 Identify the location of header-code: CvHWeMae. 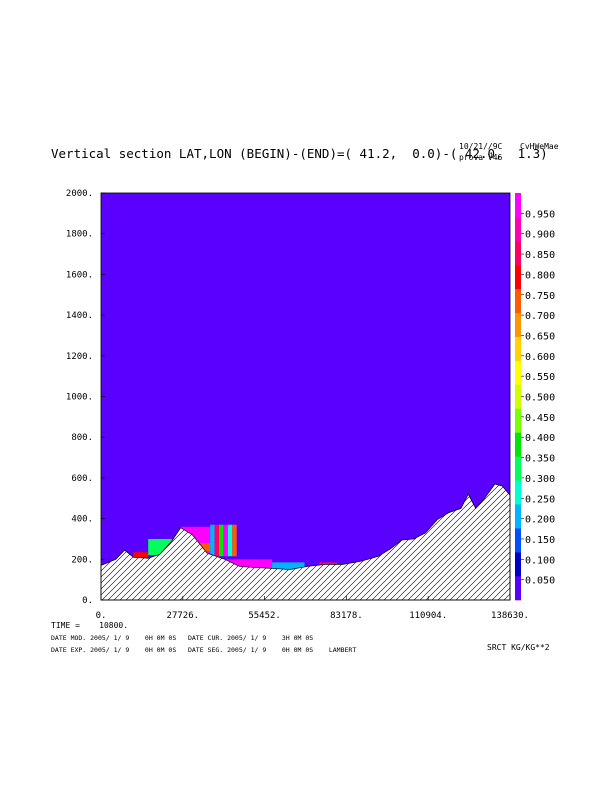
(539, 146).